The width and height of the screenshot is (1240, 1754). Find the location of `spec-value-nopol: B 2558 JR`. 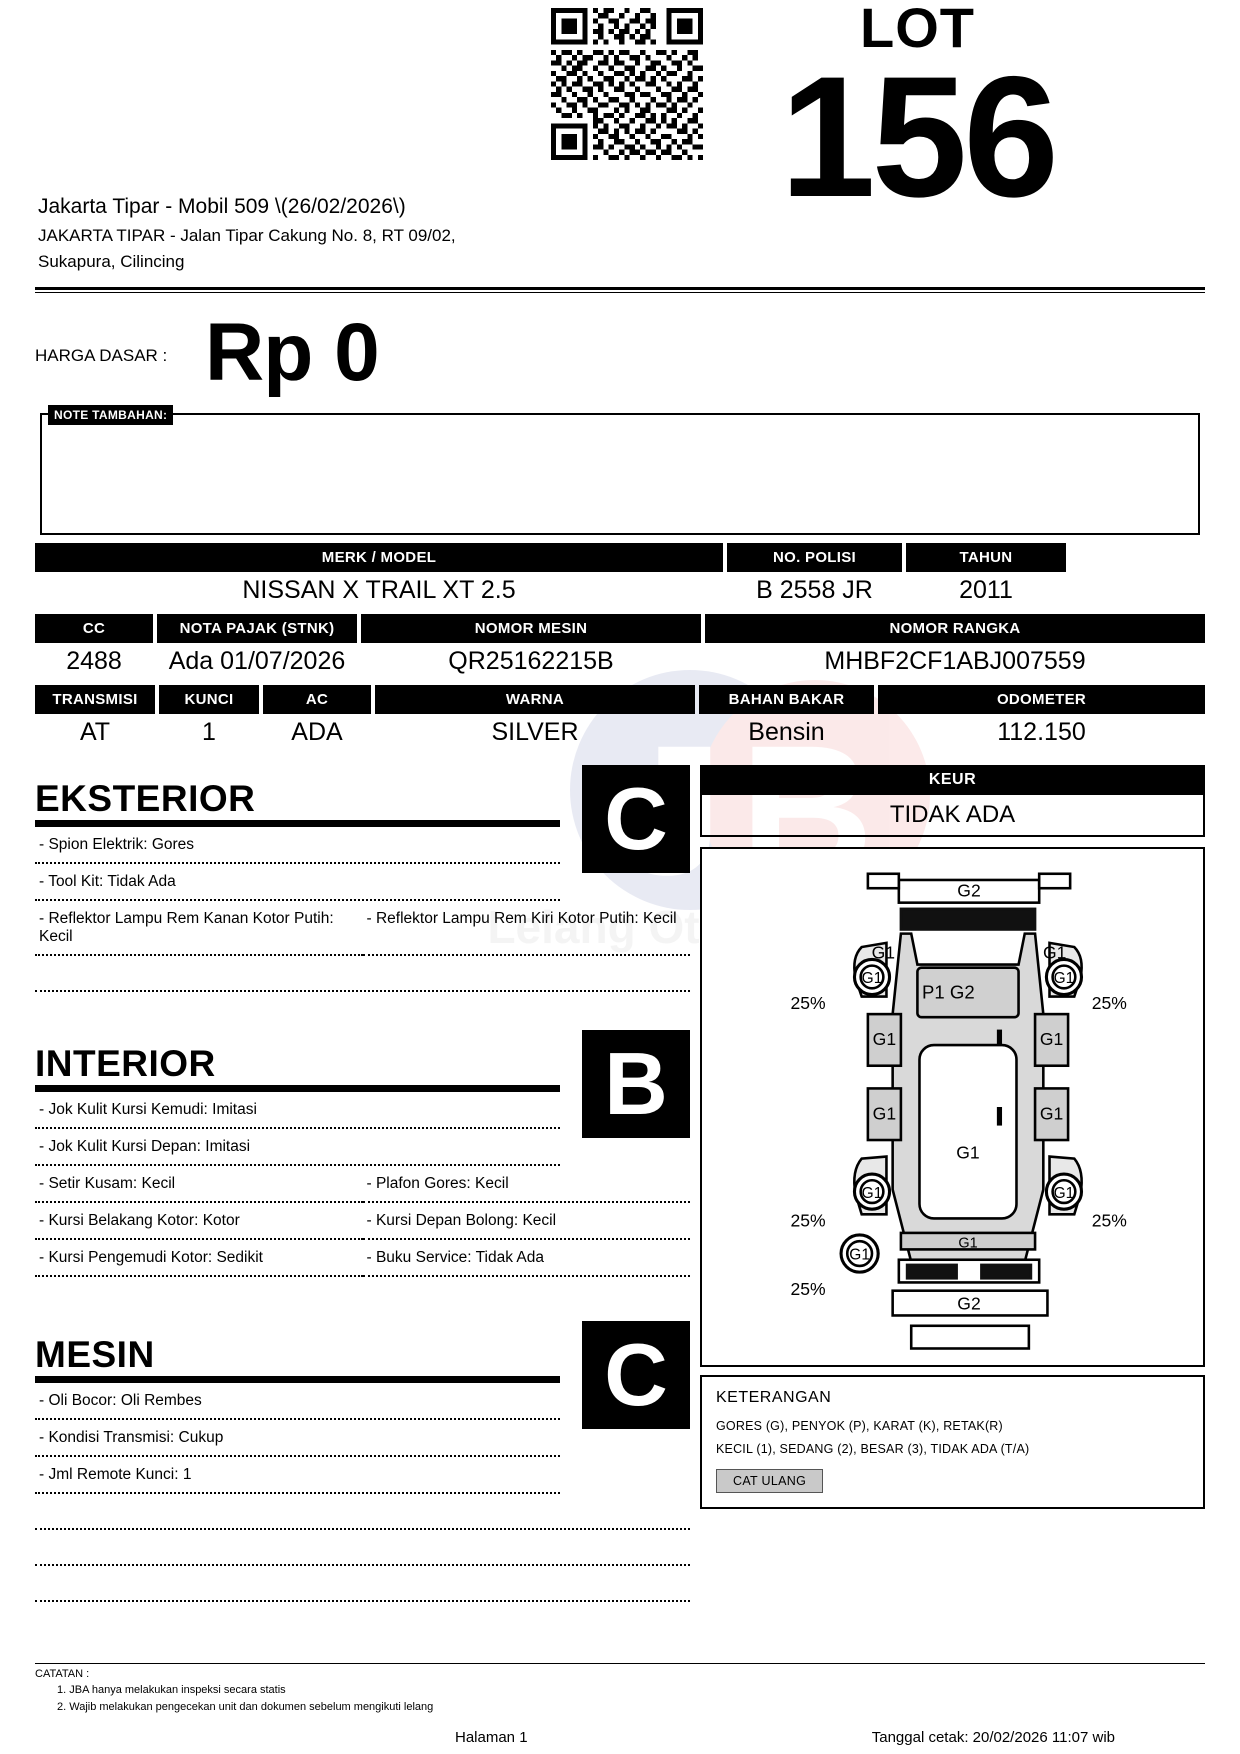

spec-value-nopol: B 2558 JR is located at coordinates (814, 590).